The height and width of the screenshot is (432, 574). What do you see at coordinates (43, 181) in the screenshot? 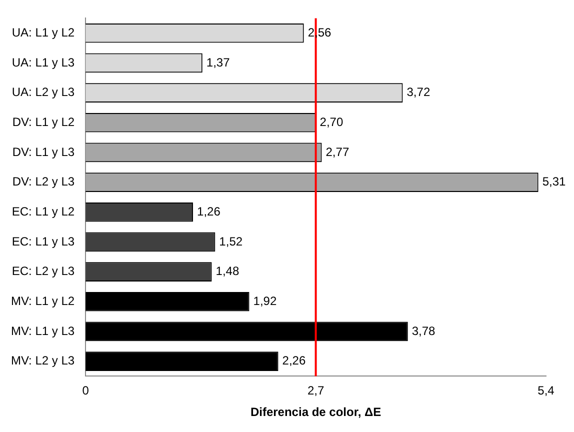
I see `y-tick-label: DV: L2 y L3` at bounding box center [43, 181].